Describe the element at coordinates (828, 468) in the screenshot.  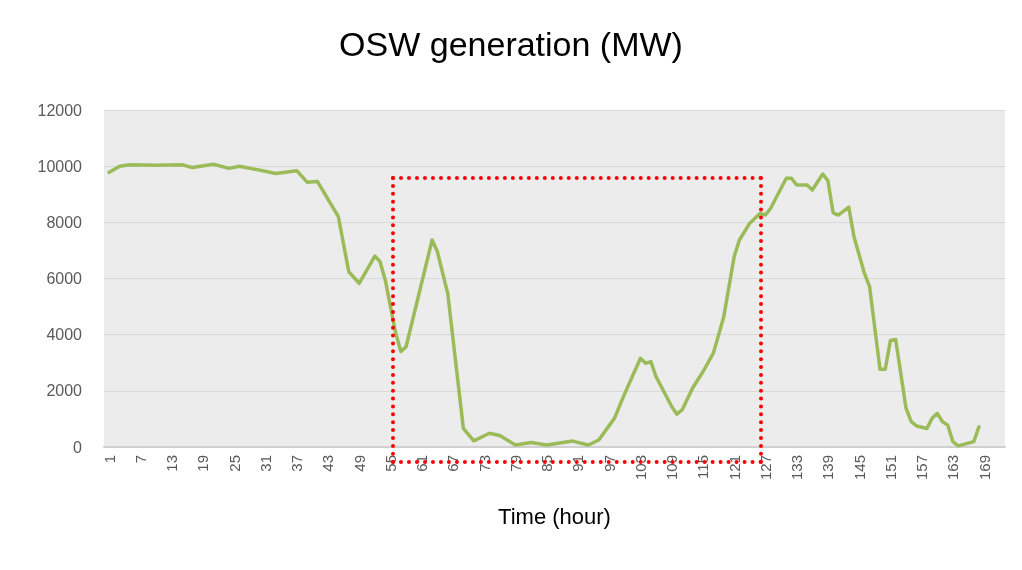
I see `x-tick-label: 139` at that location.